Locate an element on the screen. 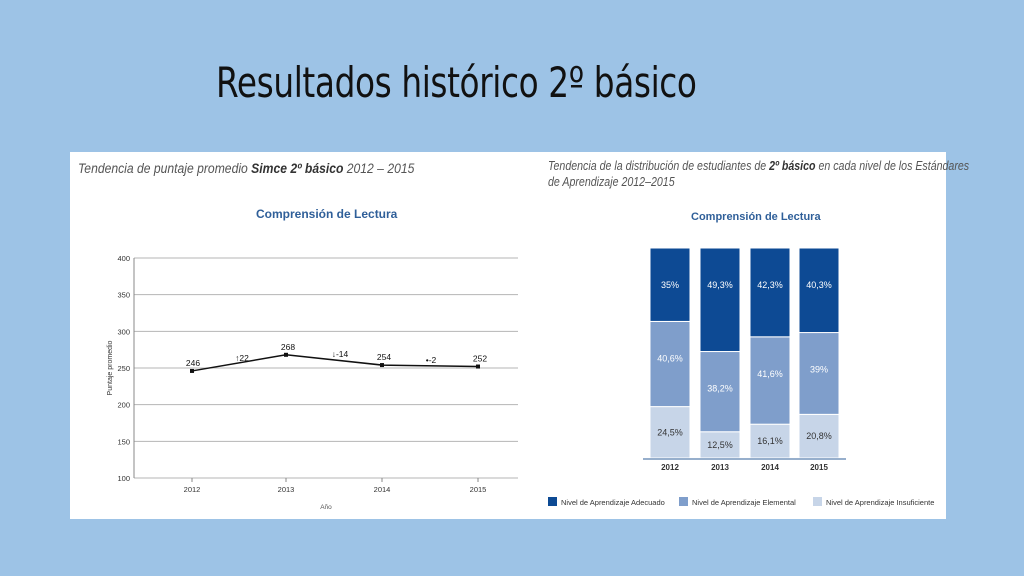  y-tick-label: 400 is located at coordinates (123, 258).